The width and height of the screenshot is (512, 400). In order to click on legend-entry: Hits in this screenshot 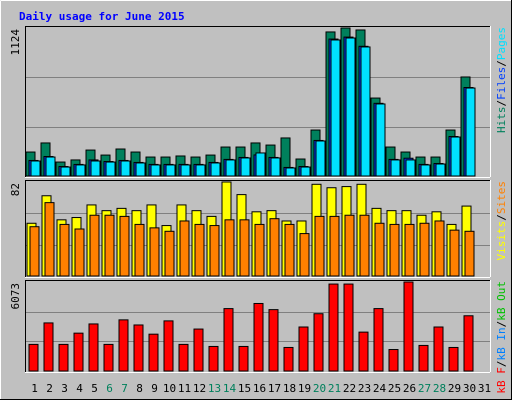, I will do `click(501, 120)`.